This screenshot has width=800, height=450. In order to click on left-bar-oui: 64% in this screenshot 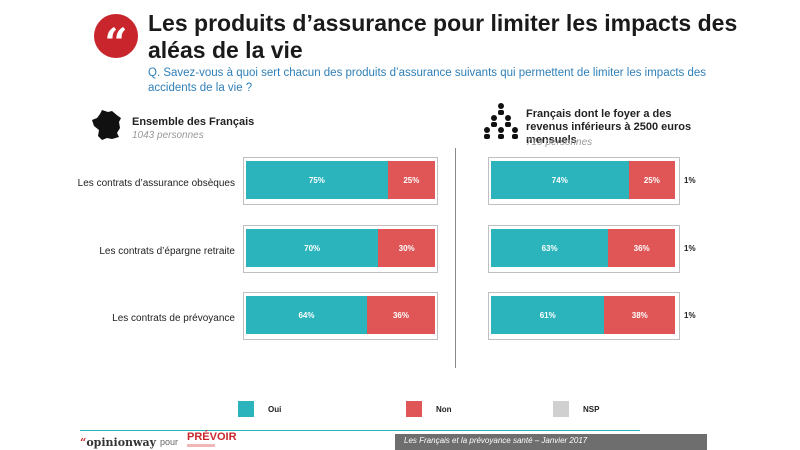, I will do `click(306, 315)`.